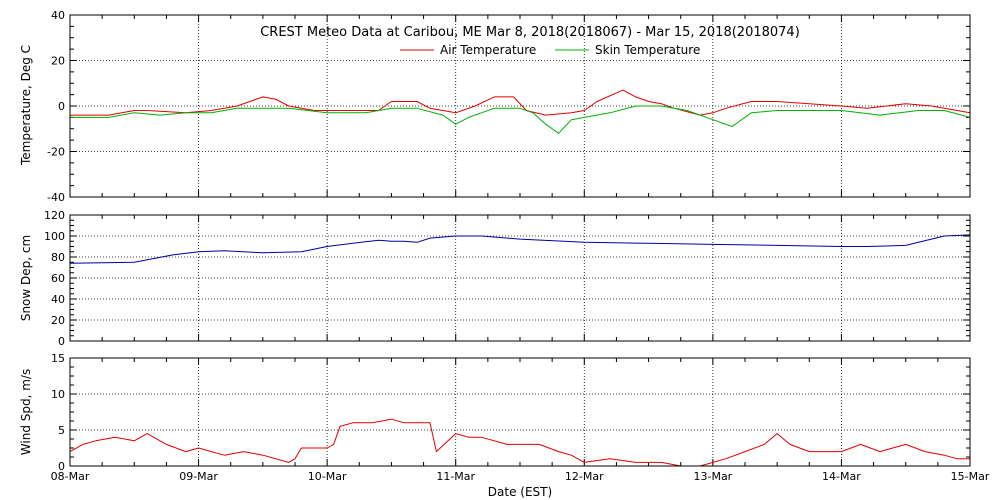  I want to click on y-tick-label: 15, so click(58, 358).